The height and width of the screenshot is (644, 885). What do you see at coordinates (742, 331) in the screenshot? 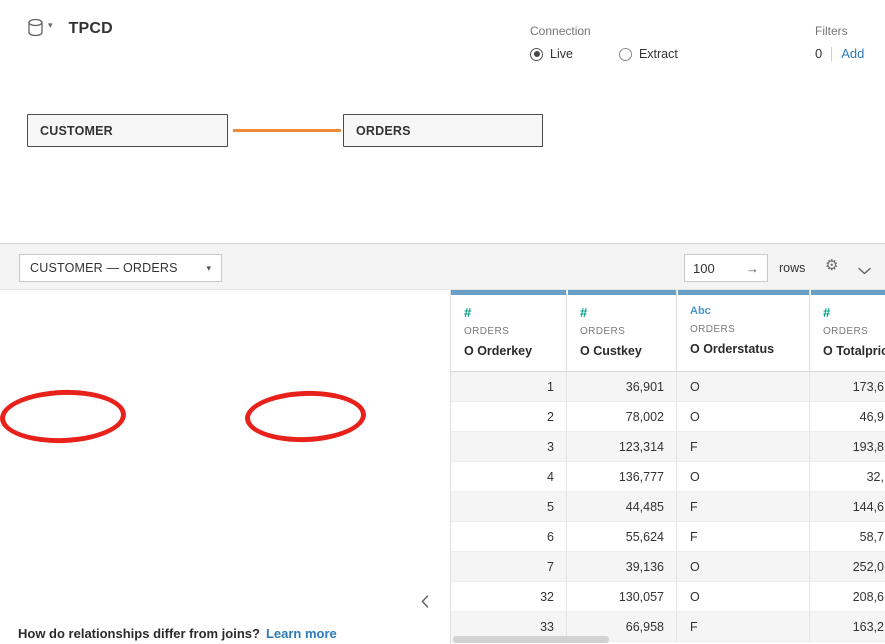
I see `column-header-orderstatus: Abc ORDERS O Orderstatus` at bounding box center [742, 331].